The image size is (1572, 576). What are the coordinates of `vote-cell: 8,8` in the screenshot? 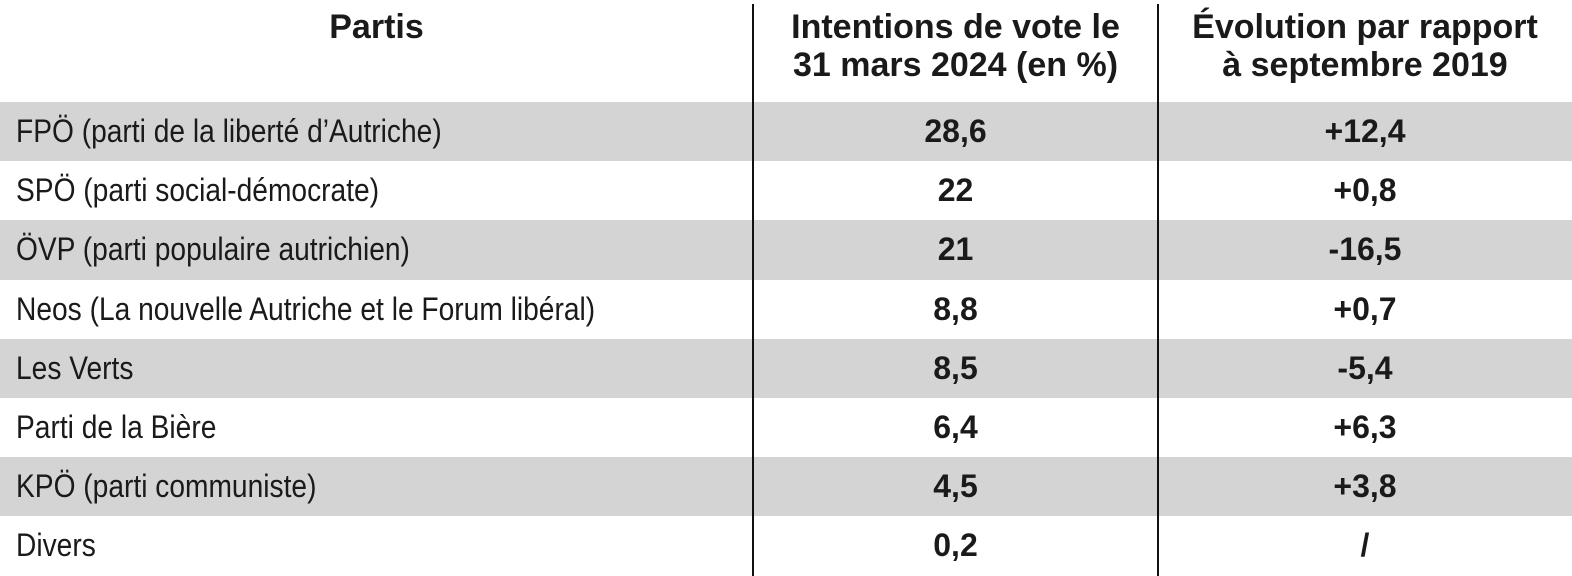 It's located at (955, 309).